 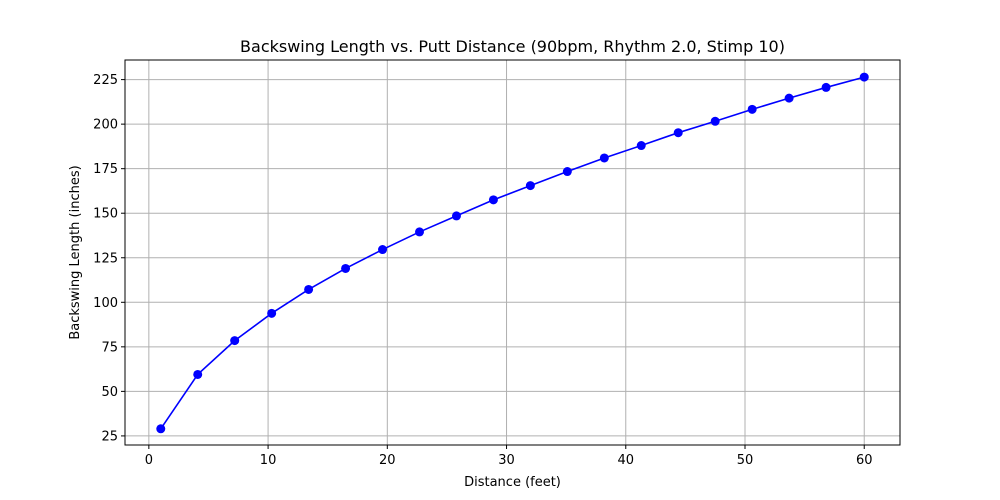 I want to click on y-tick-label: 75, so click(x=109, y=347).